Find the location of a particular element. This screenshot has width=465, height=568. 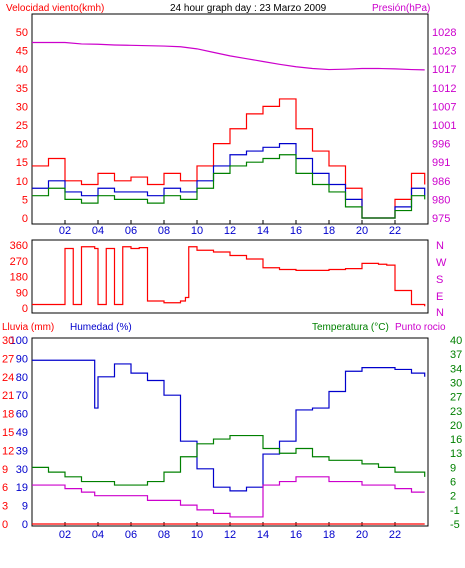

panel3-x-tick-7: 16 is located at coordinates (296, 535).